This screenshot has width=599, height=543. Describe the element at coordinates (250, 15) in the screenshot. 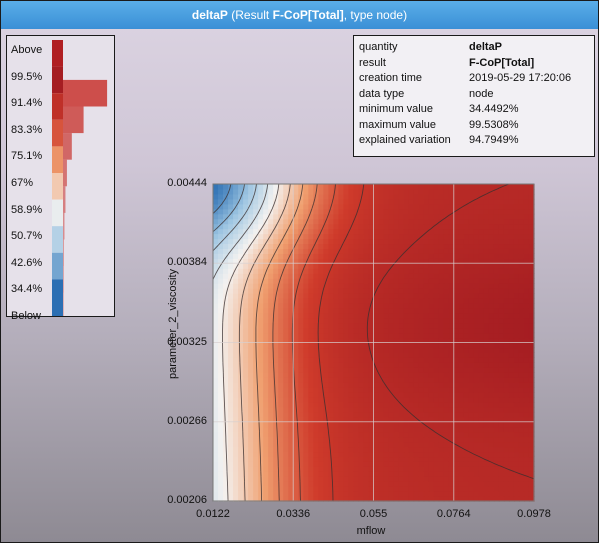

I see `title-text: (Result` at that location.